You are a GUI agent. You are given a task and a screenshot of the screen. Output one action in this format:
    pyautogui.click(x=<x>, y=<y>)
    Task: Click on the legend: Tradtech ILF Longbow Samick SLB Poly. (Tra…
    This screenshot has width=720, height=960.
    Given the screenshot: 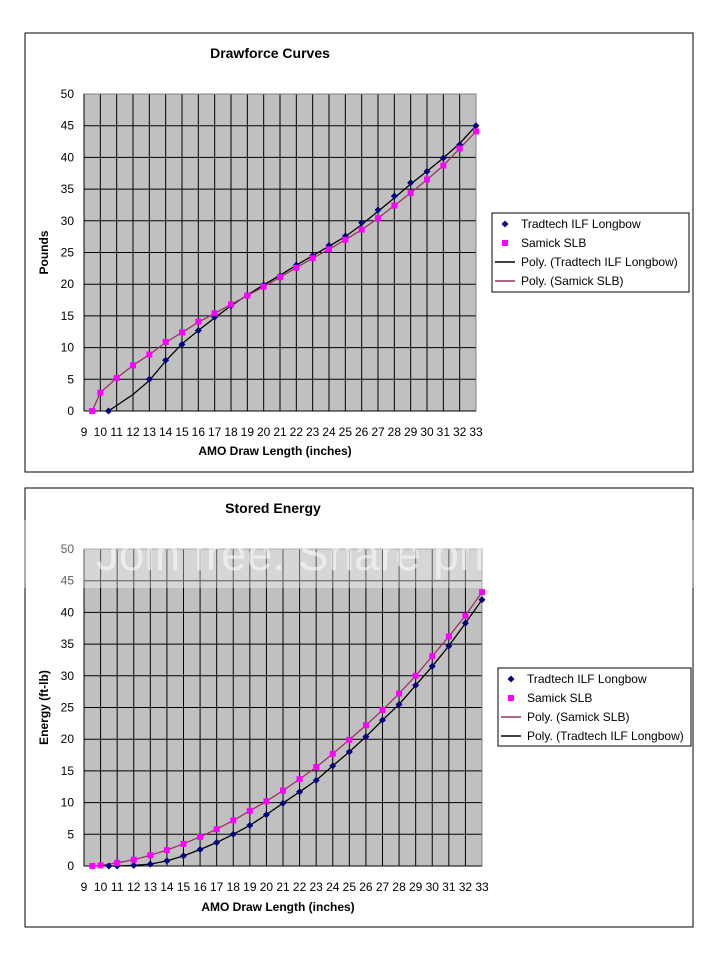 What is the action you would take?
    pyautogui.click(x=590, y=252)
    